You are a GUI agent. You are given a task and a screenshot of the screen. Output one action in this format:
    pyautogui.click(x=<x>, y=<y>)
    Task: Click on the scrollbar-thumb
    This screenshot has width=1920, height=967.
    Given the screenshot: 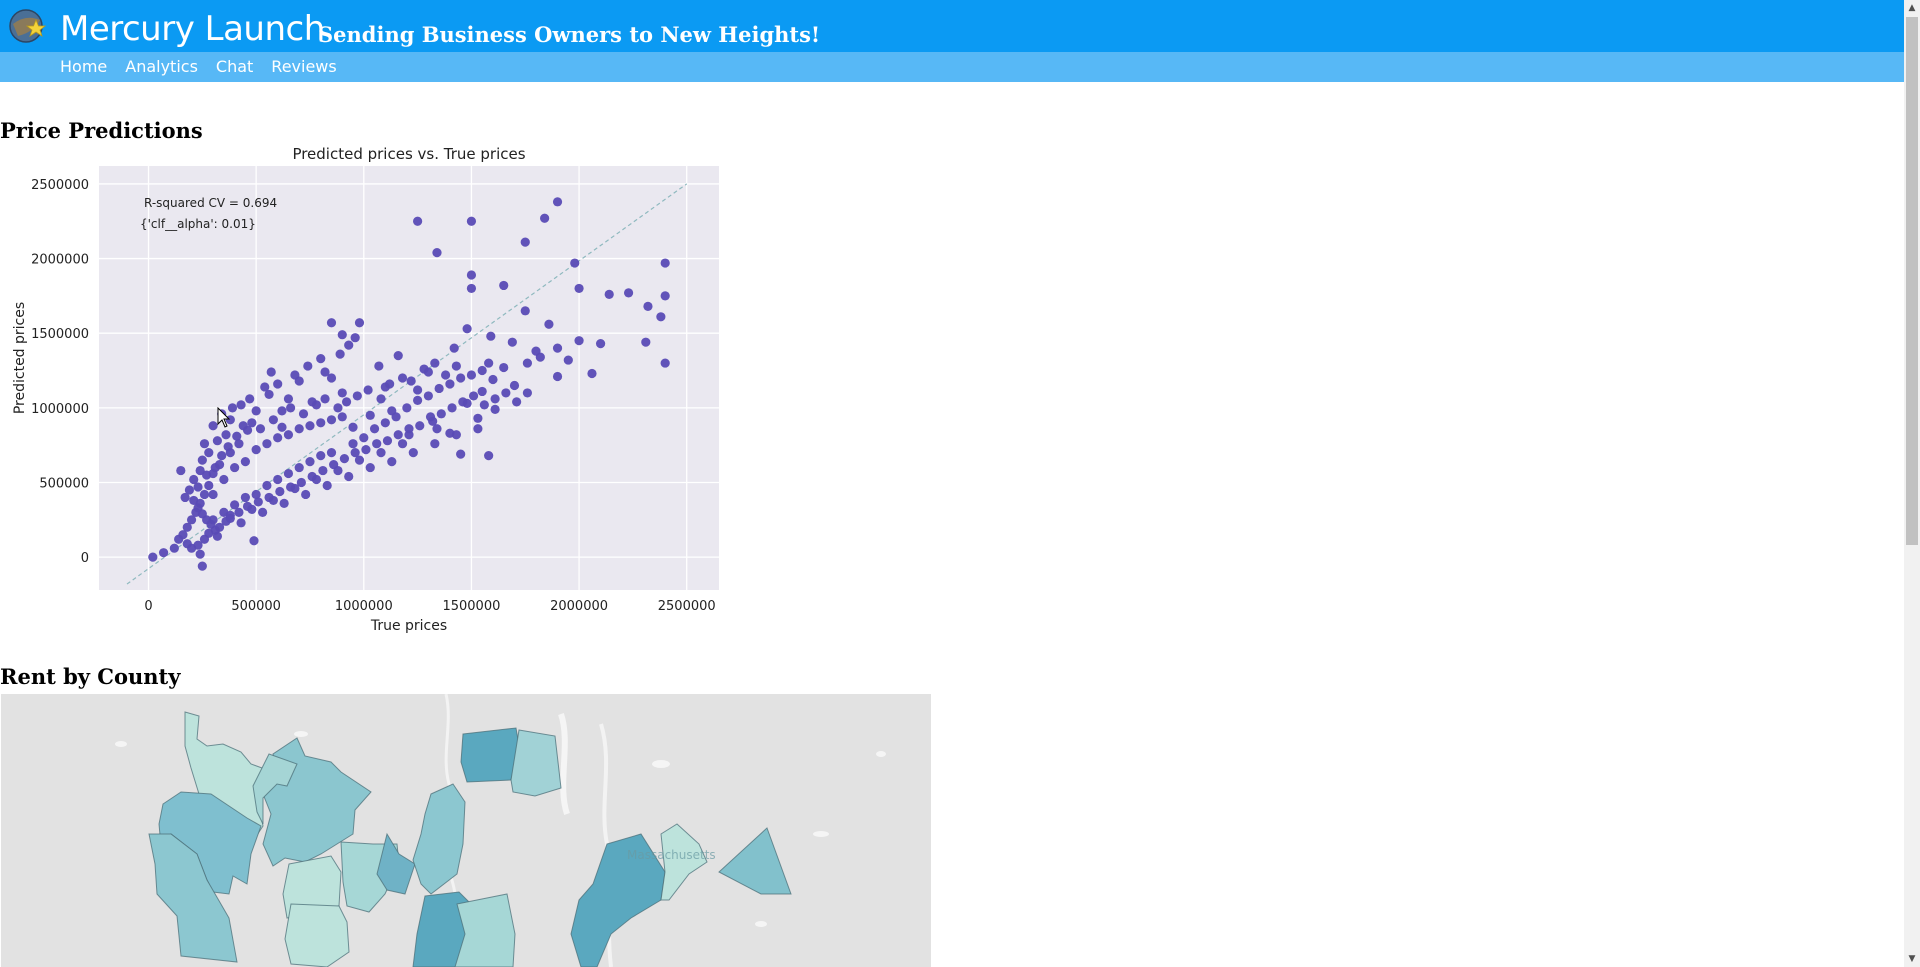 What is the action you would take?
    pyautogui.click(x=1912, y=281)
    